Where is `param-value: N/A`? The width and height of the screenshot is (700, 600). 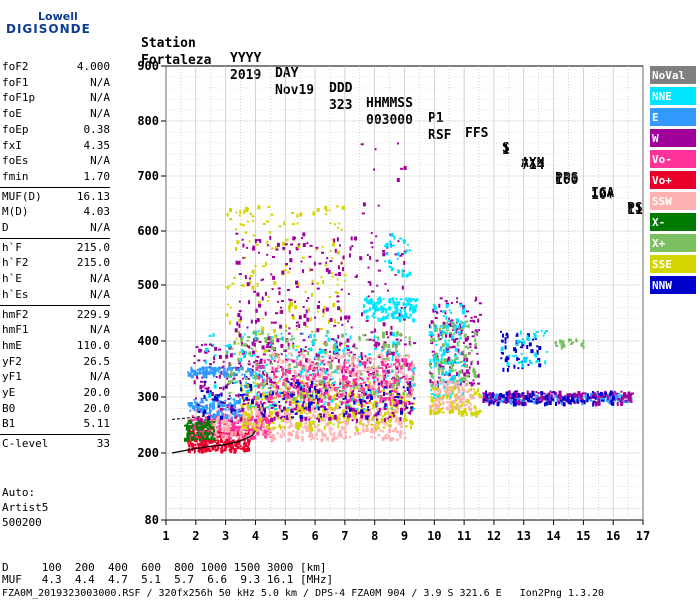
param-value: N/A is located at coordinates (100, 279).